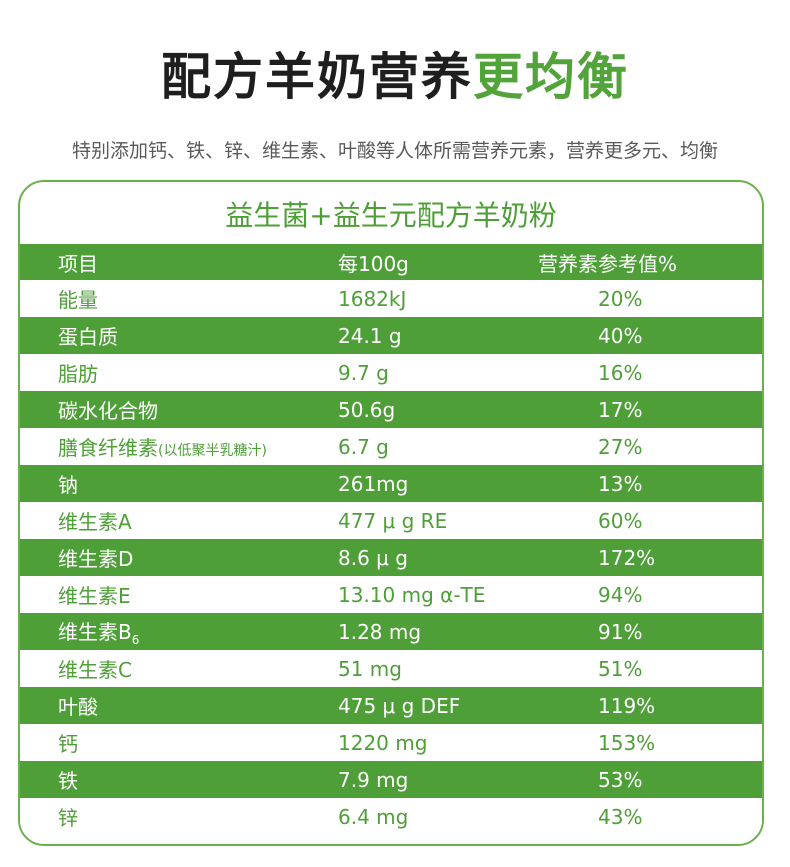 The image size is (790, 867). Describe the element at coordinates (627, 557) in the screenshot. I see `row-nrv: 172%` at that location.